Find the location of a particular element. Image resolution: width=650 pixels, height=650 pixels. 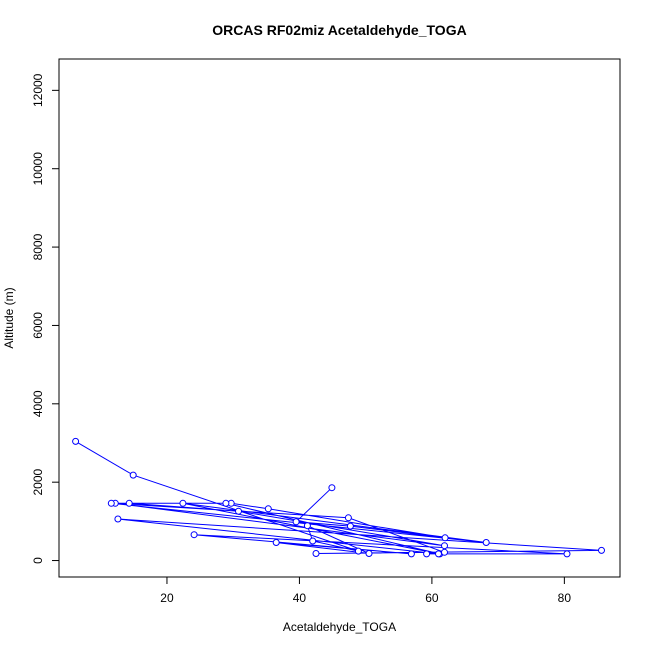

y-tick-label-12000: 12000 is located at coordinates (38, 90).